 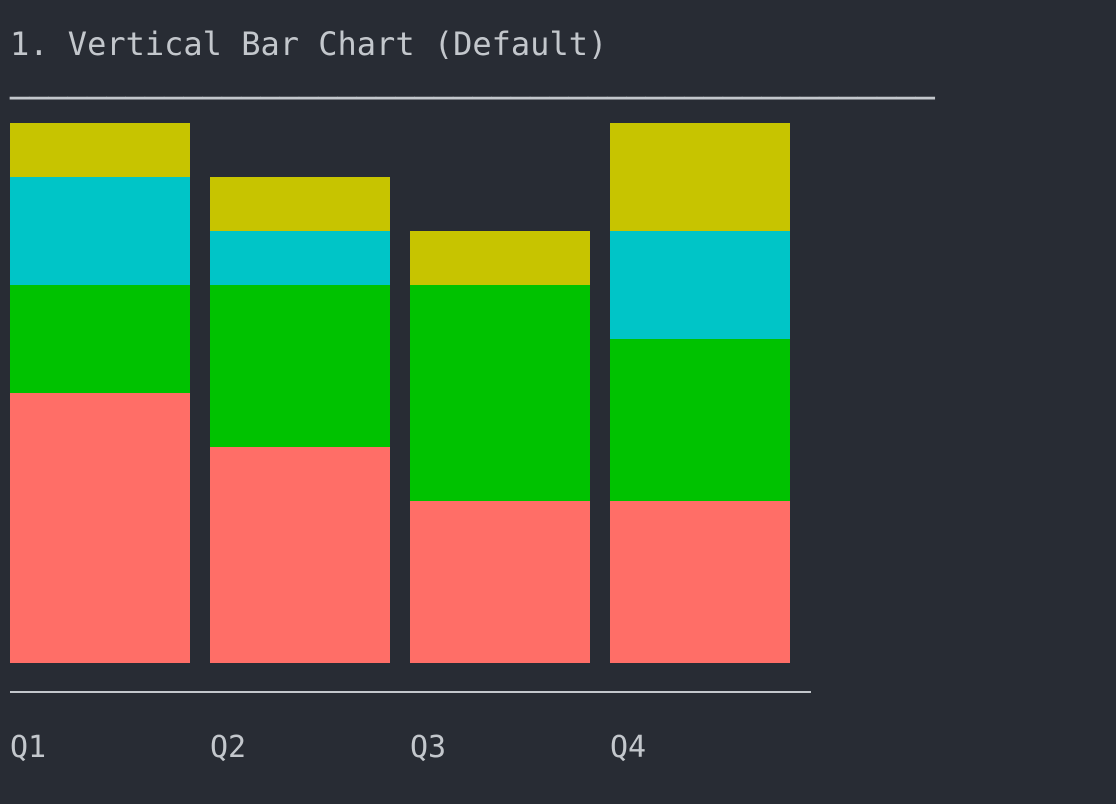 I want to click on x-tick-label: Q2, so click(x=228, y=747).